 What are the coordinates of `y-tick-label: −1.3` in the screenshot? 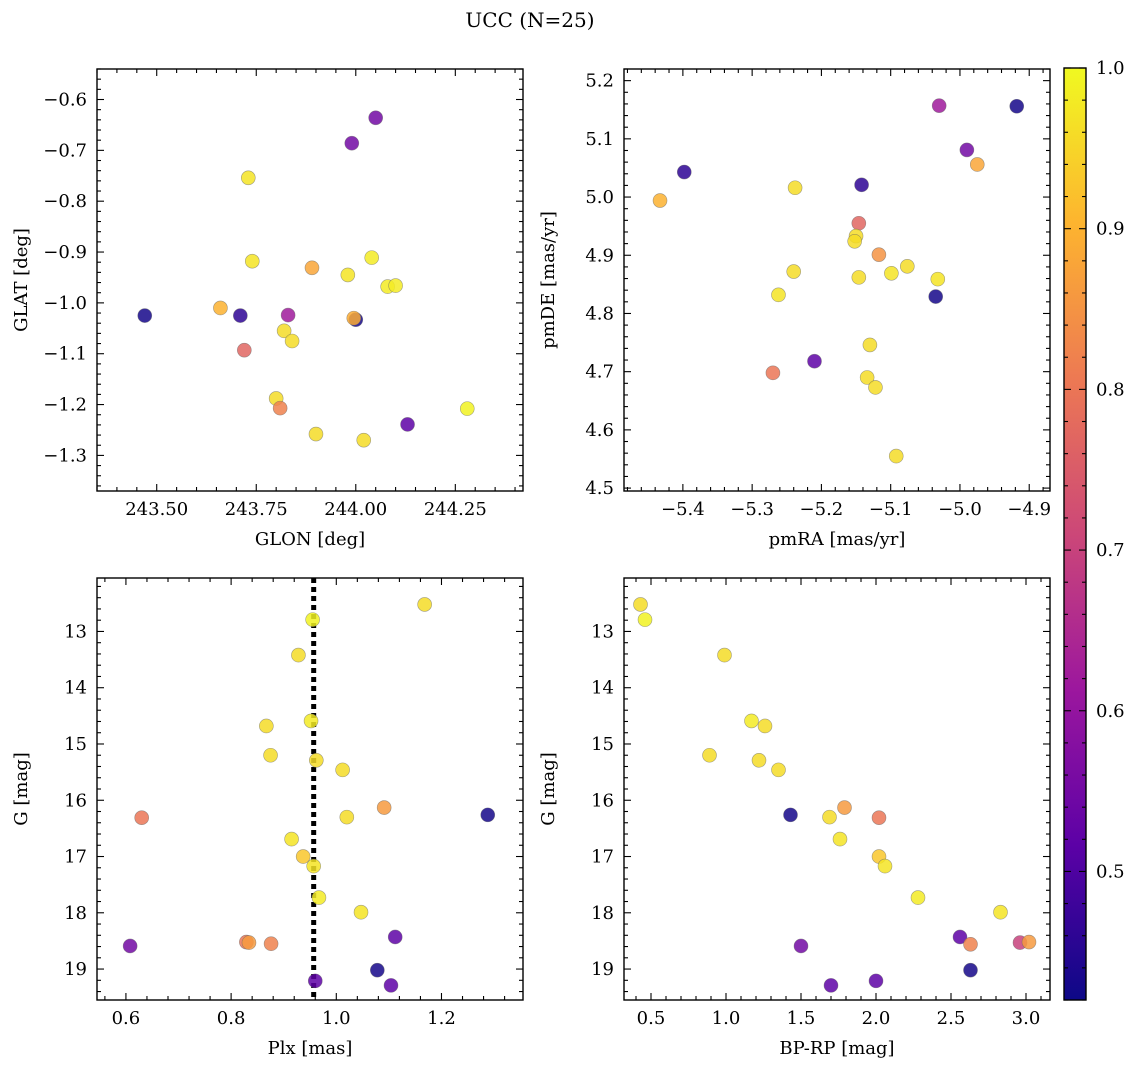 It's located at (65, 455).